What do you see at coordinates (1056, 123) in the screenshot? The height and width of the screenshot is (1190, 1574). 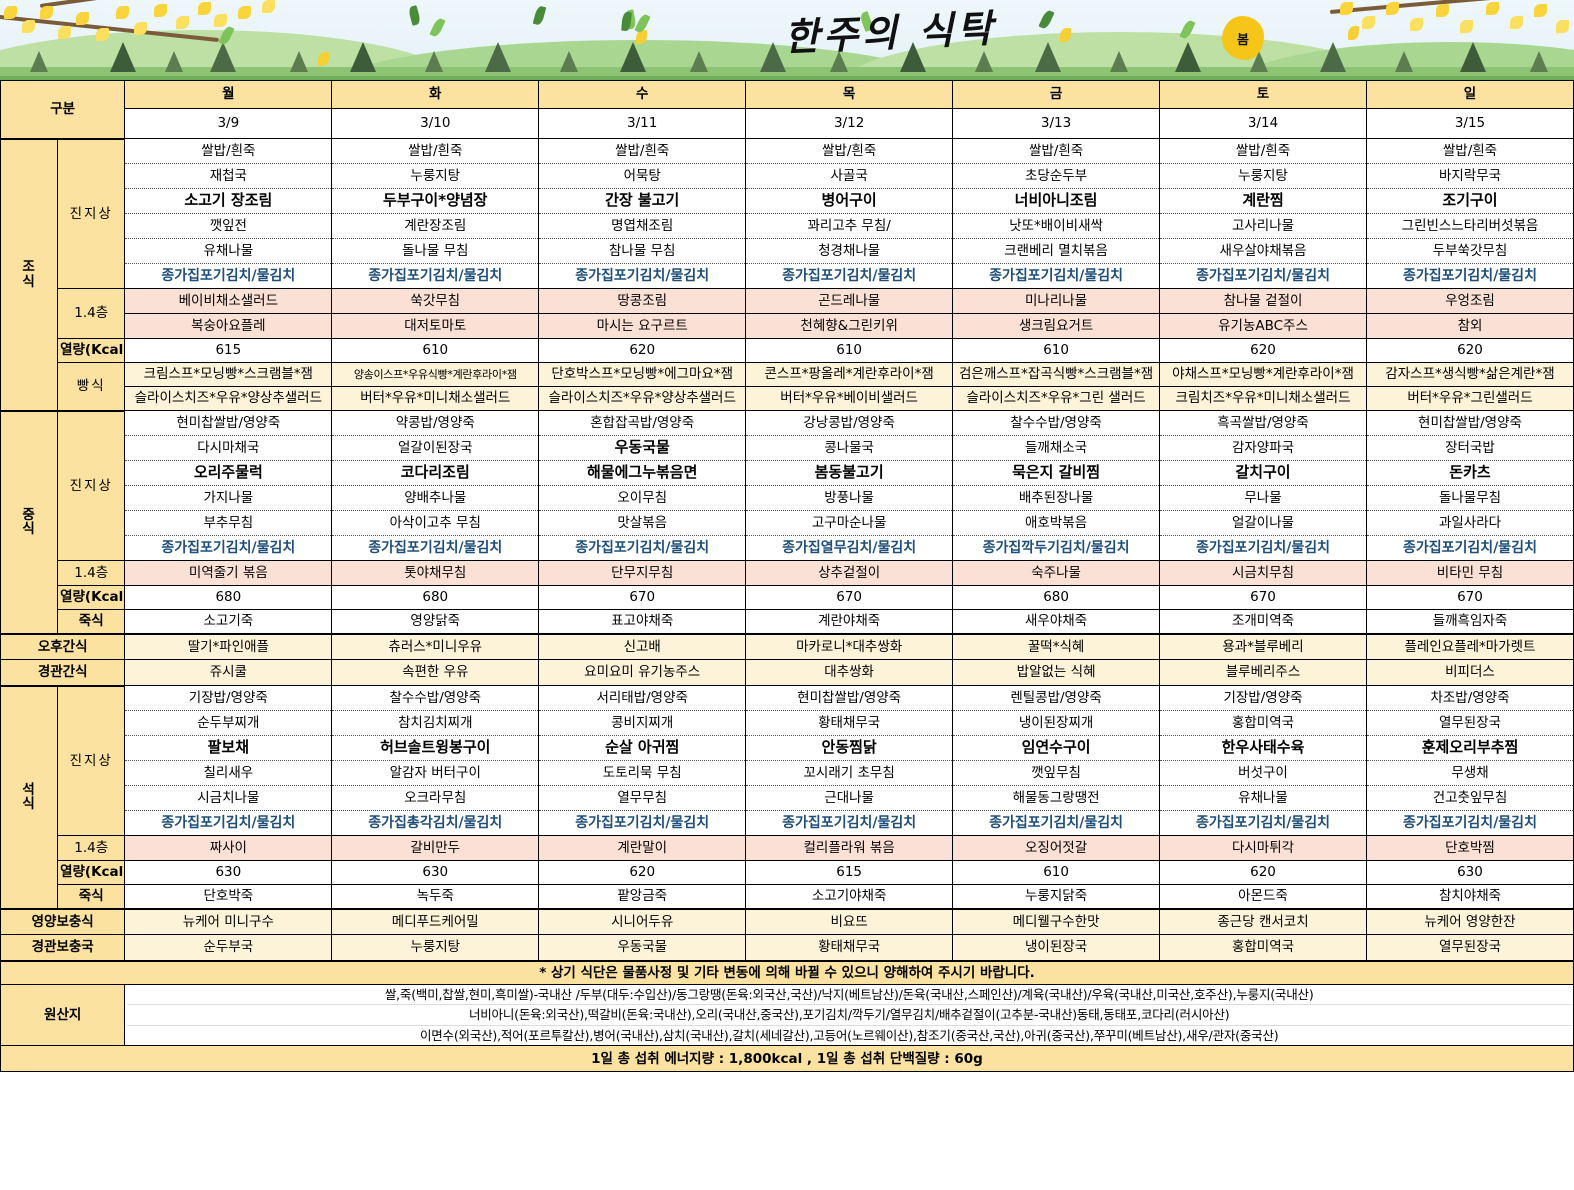 I see `header-date-4: 3/13` at bounding box center [1056, 123].